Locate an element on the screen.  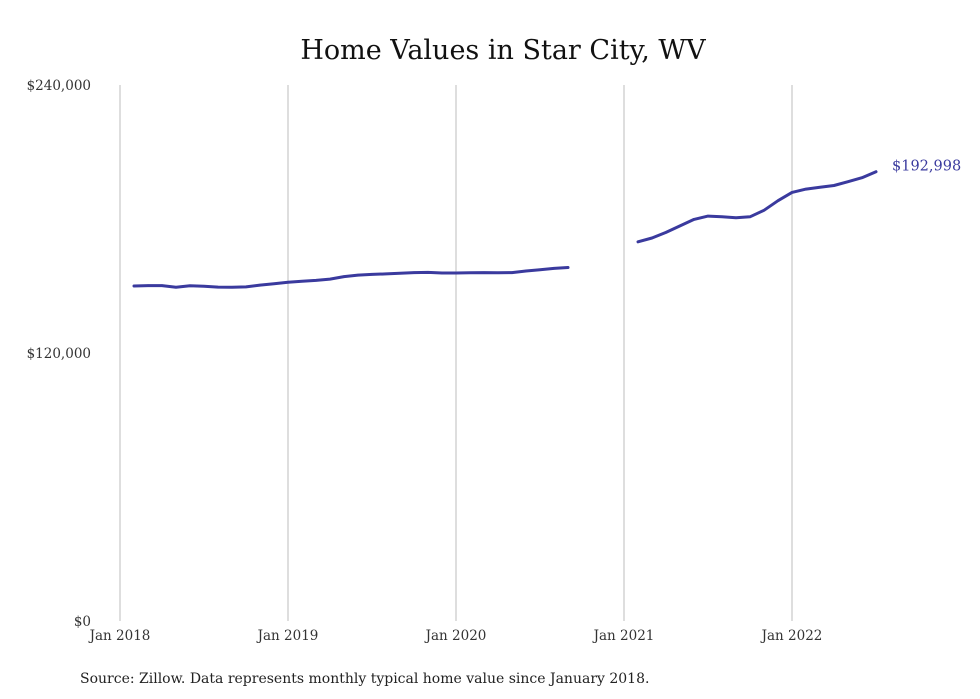
x-tick-label: Jan 2019 is located at coordinates (287, 636).